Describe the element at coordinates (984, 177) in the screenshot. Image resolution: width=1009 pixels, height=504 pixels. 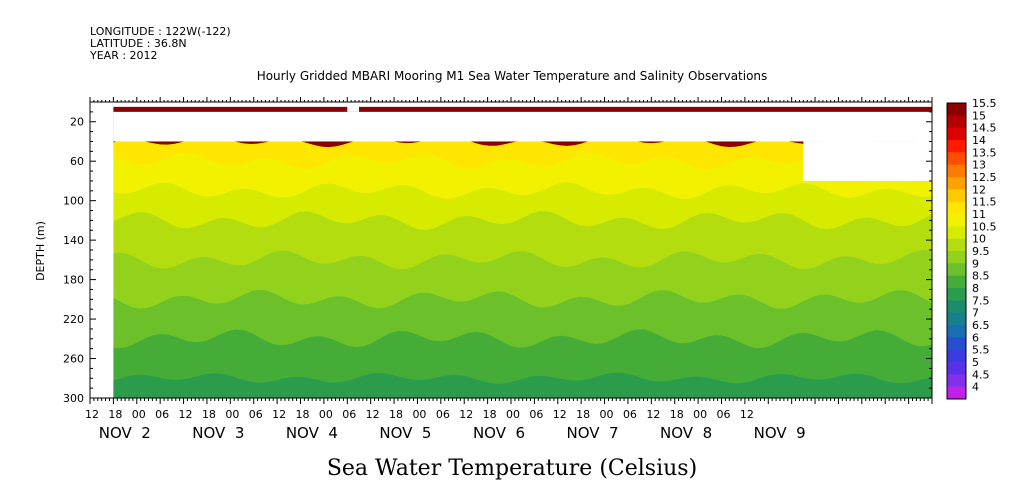
I see `colorbar-label: 12.5` at that location.